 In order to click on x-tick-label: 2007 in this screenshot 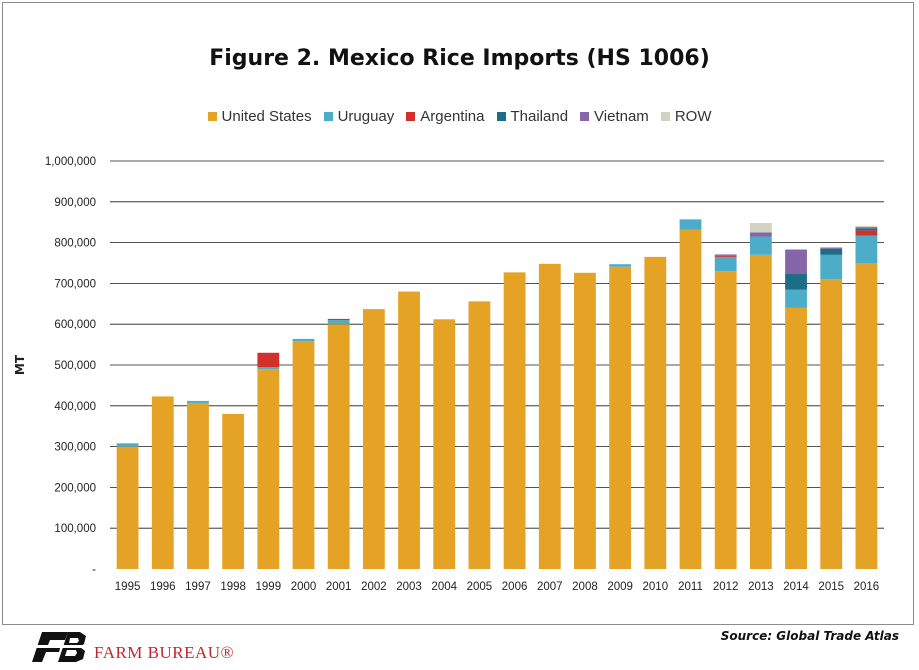, I will do `click(550, 587)`.